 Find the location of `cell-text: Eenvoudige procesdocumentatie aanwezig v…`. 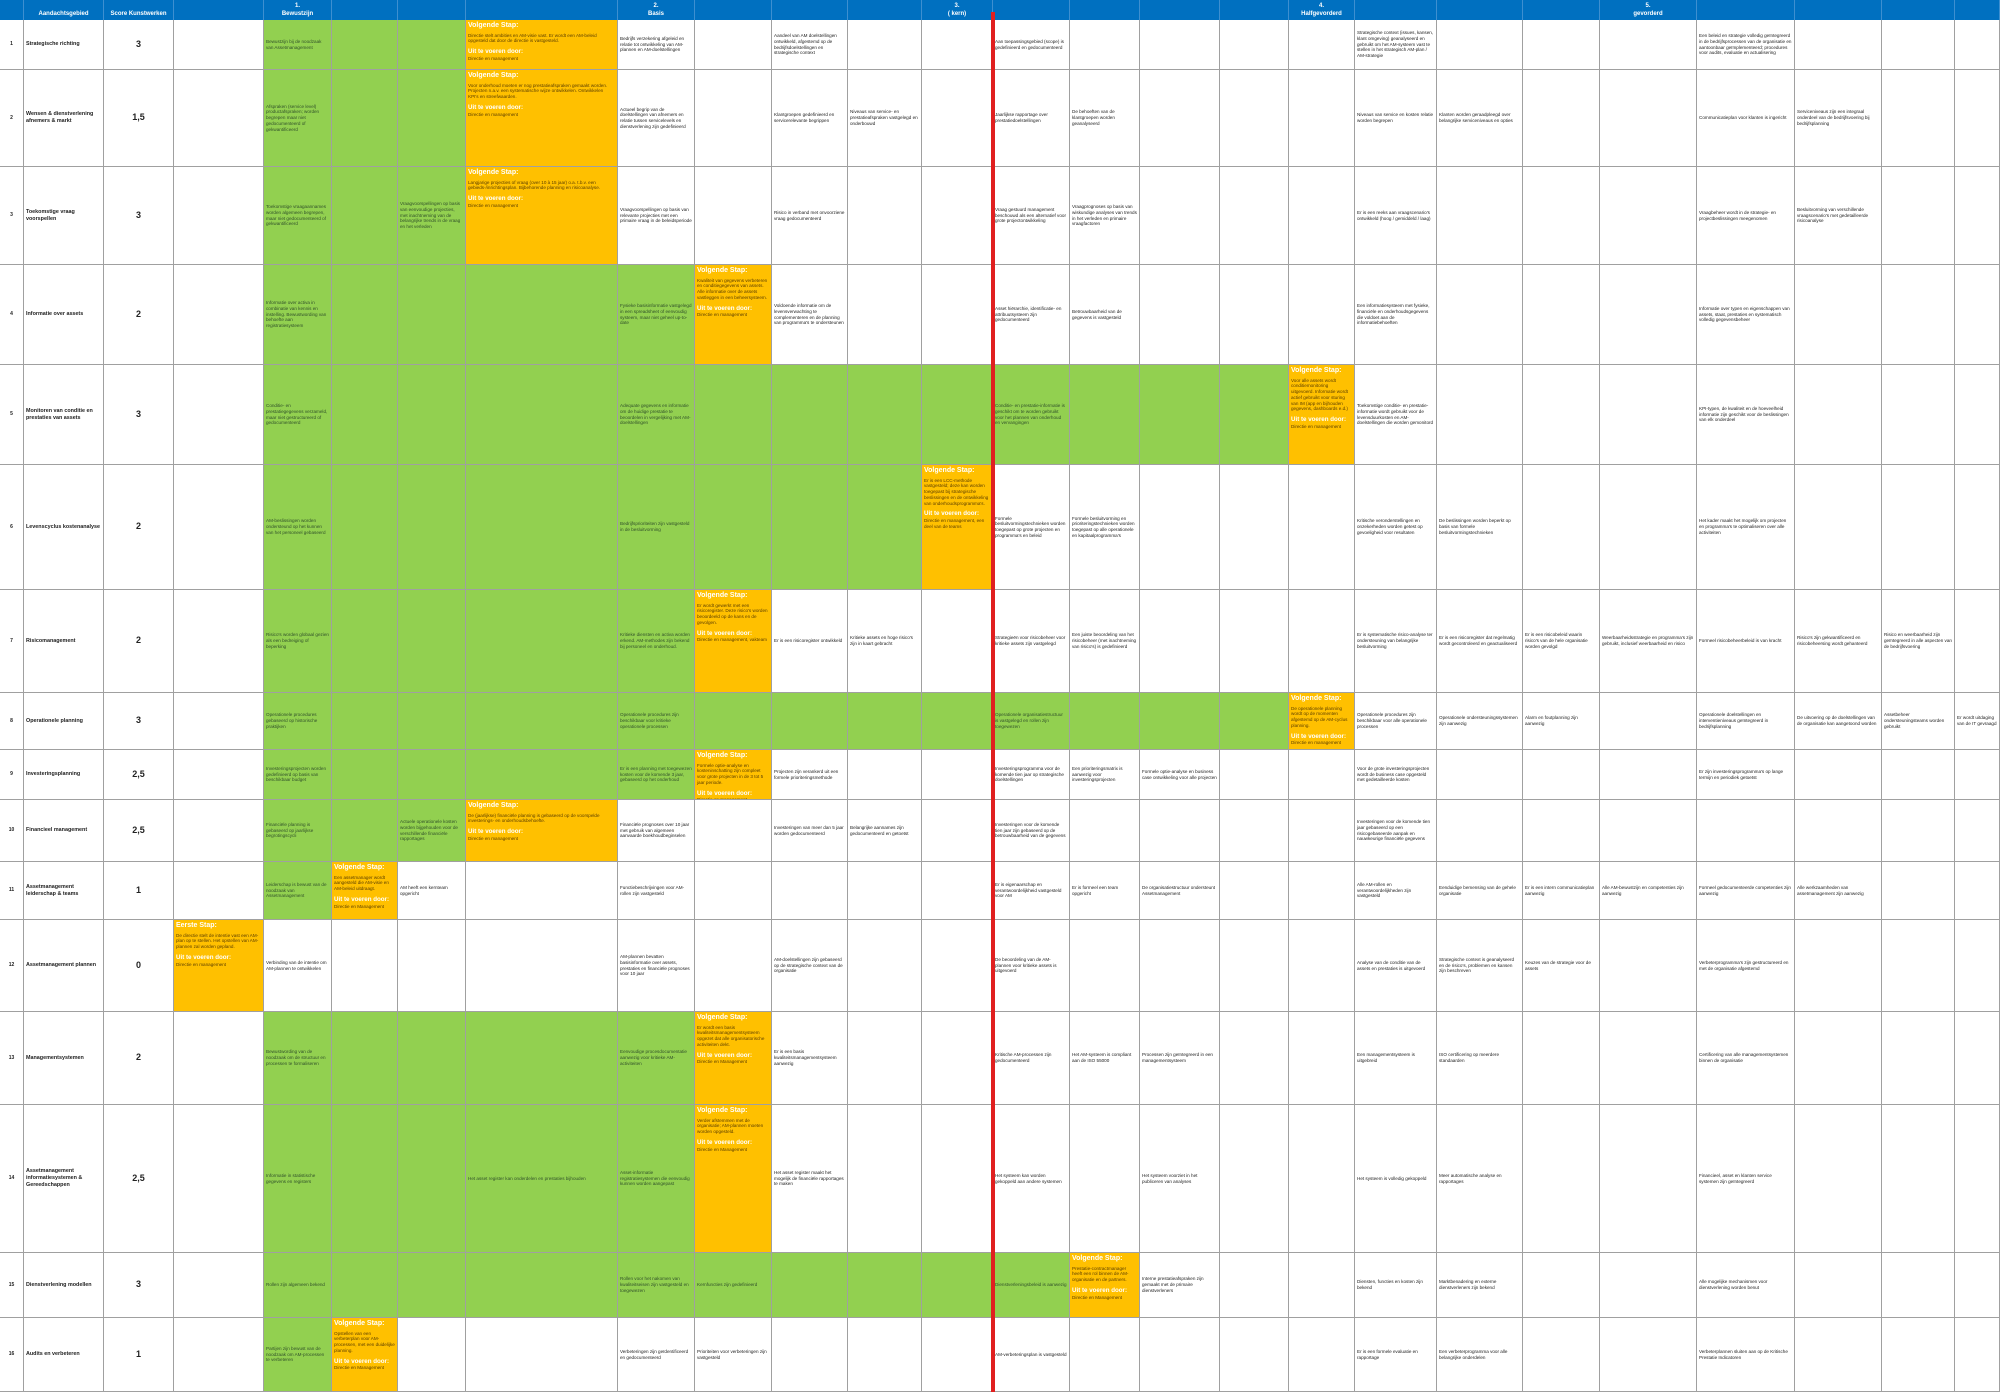

cell-text: Eenvoudige procesdocumentatie aanwezig v… is located at coordinates (653, 1057).